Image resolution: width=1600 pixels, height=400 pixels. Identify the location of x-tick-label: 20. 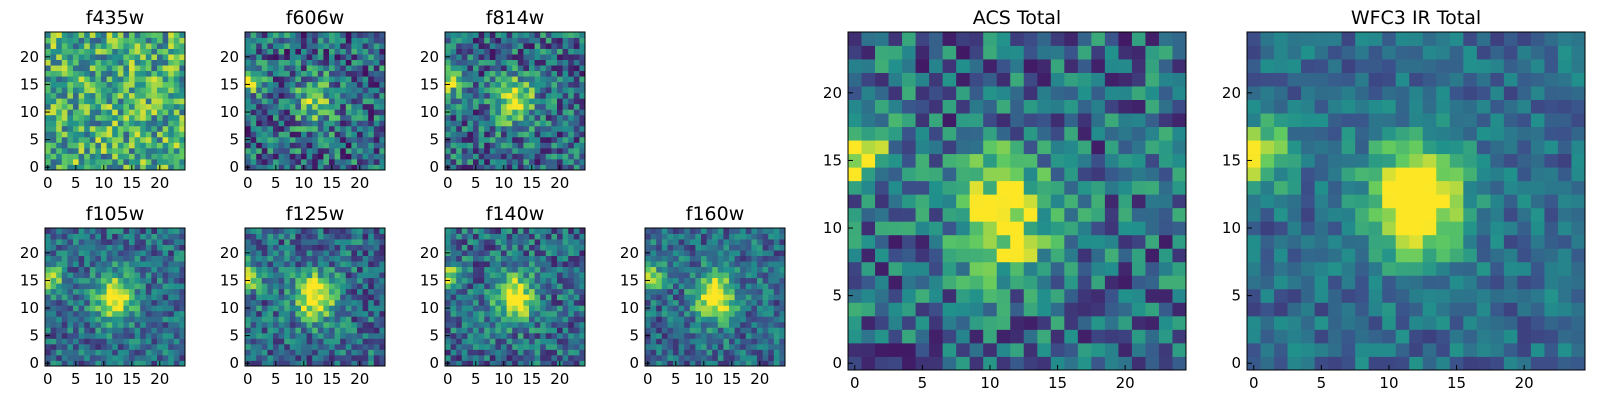
(759, 379).